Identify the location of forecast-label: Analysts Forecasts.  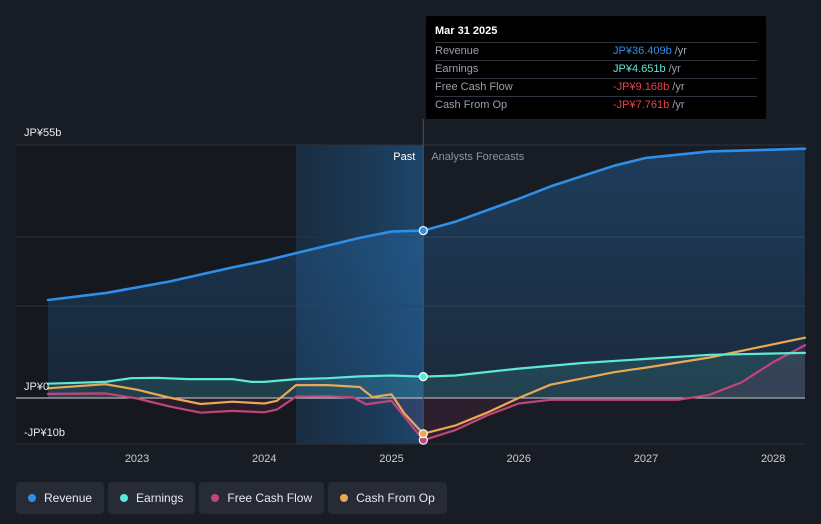
(477, 157).